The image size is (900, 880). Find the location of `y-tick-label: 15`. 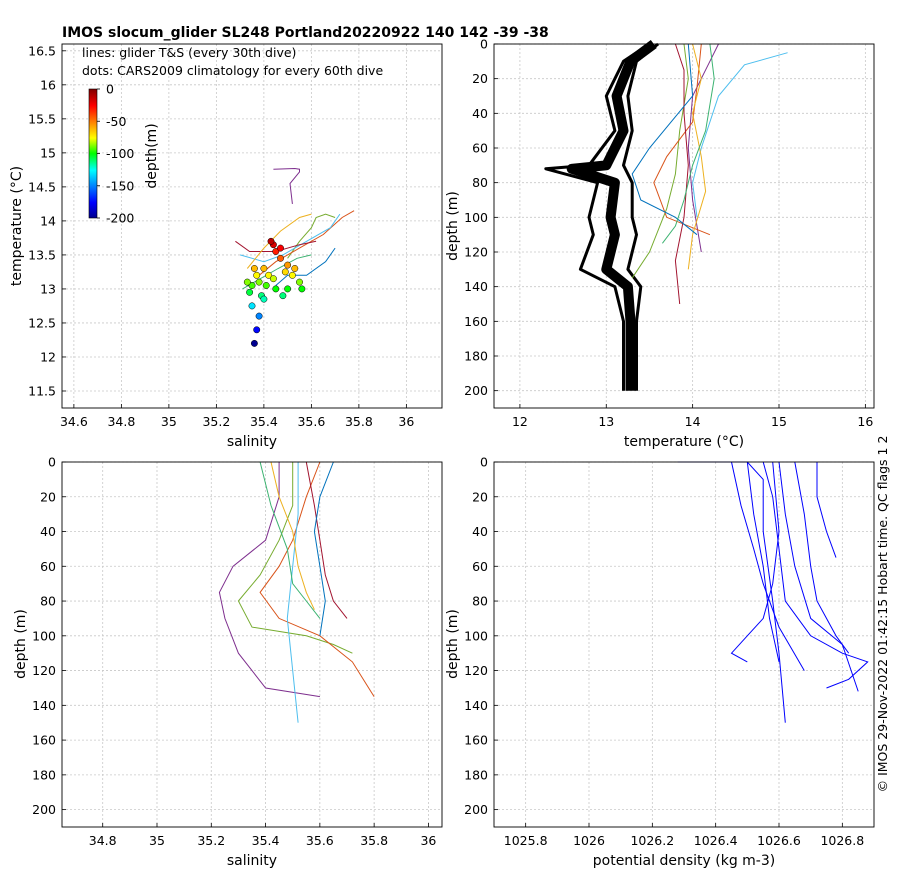

y-tick-label: 15 is located at coordinates (48, 152).